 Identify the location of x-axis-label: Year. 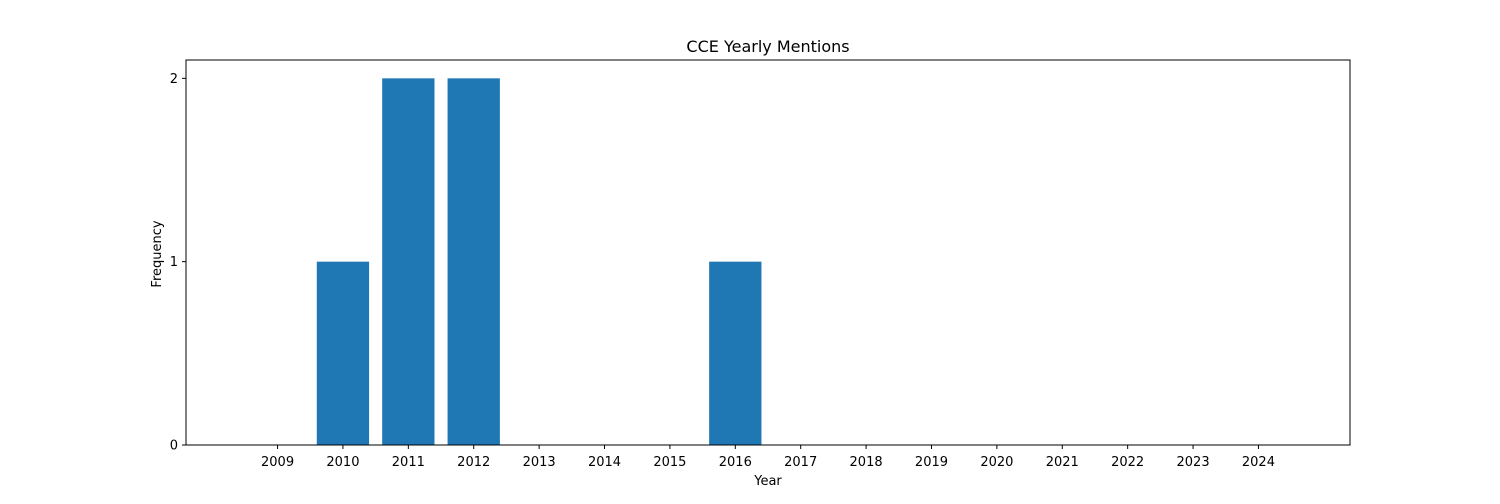
(767, 481).